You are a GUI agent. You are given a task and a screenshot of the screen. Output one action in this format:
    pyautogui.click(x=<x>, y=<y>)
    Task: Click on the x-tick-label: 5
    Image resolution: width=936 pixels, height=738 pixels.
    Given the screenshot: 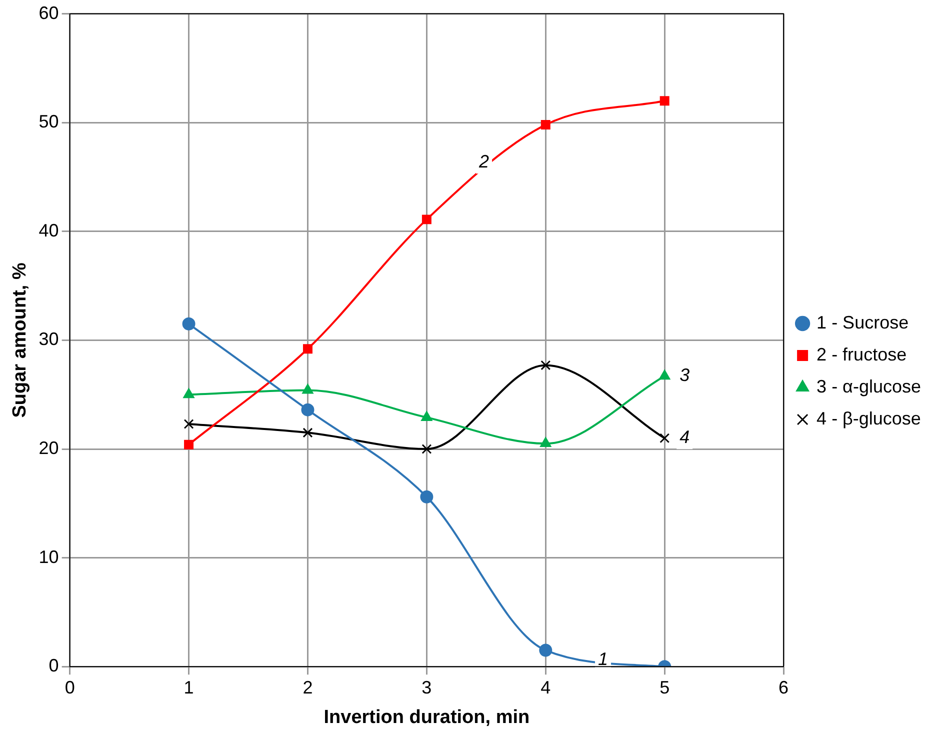 What is the action you would take?
    pyautogui.click(x=665, y=687)
    